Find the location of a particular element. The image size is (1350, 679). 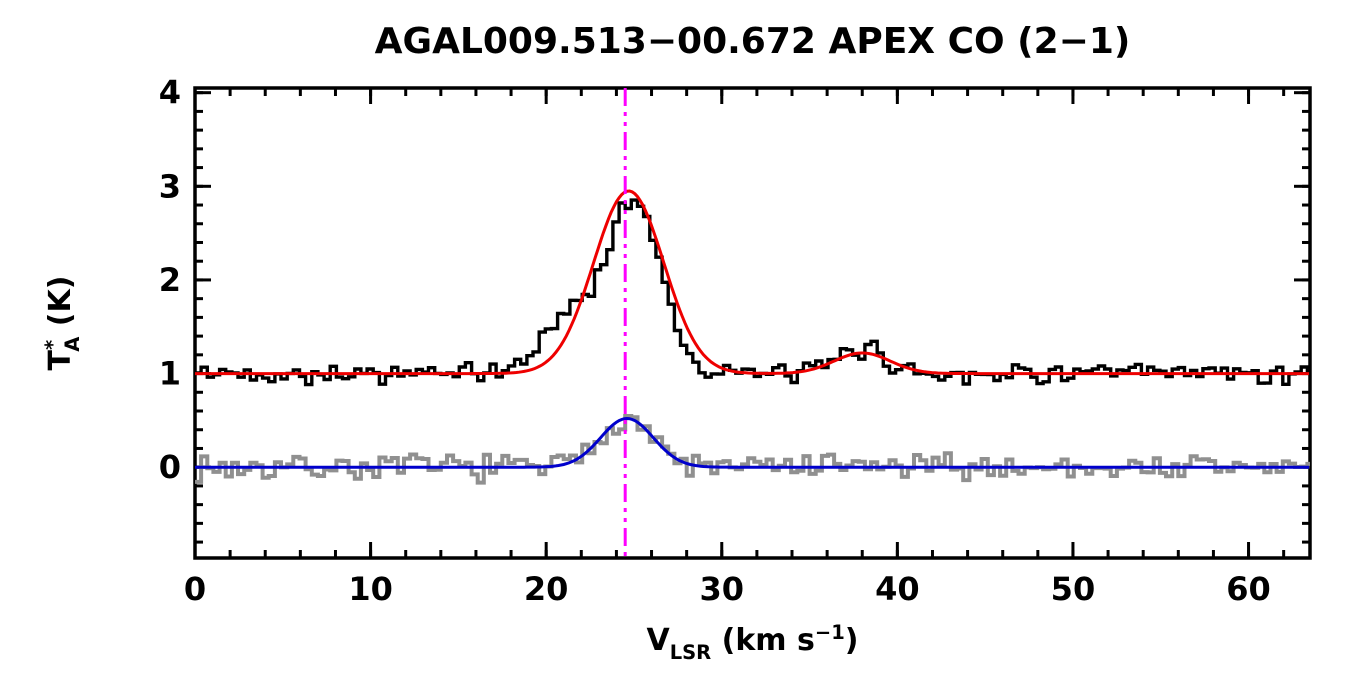

chart-title: AGAL009.513−00.672 APEX CO (2−1) is located at coordinates (753, 41).